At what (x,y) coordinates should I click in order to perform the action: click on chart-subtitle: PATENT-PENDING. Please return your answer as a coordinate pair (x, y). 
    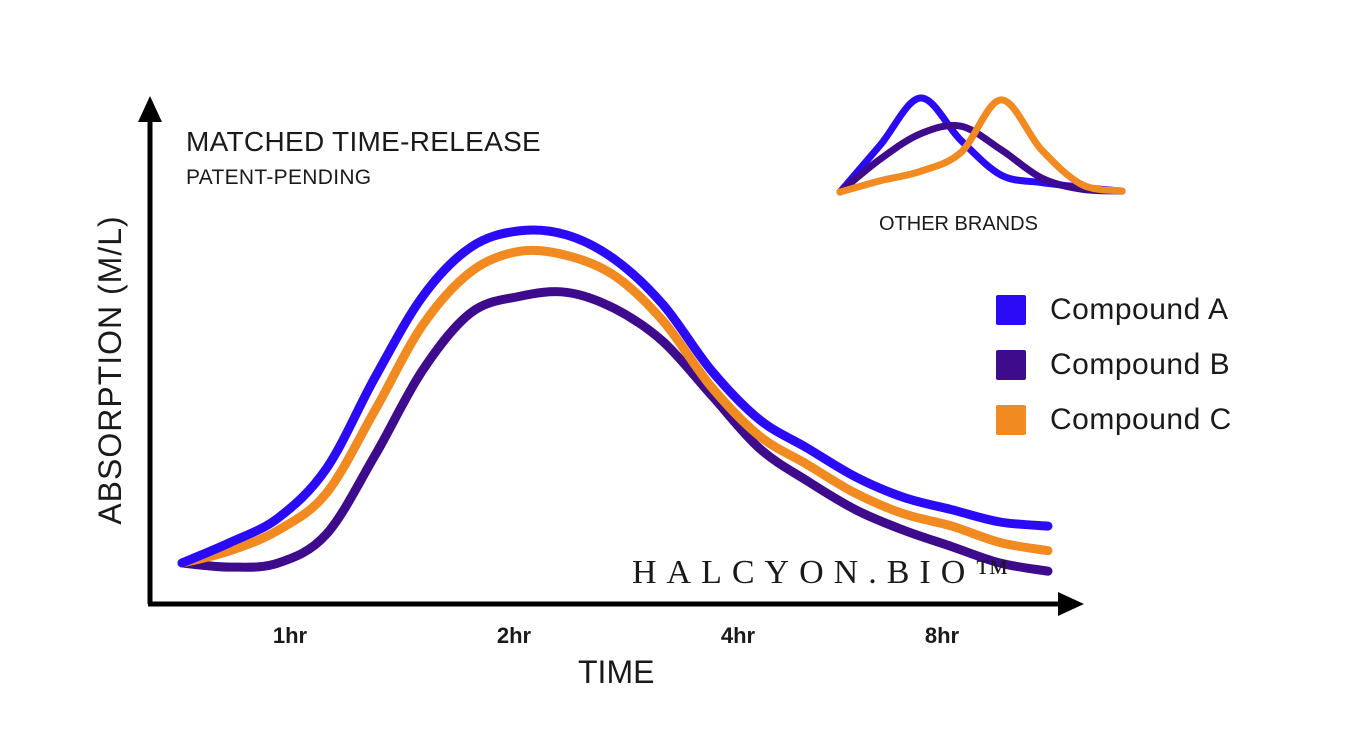
    Looking at the image, I should click on (279, 177).